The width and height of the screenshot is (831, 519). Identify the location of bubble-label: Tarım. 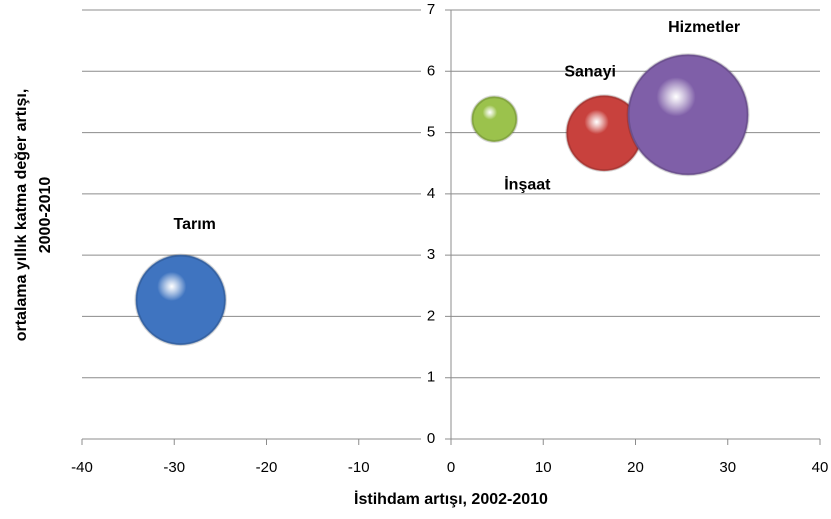
(195, 224).